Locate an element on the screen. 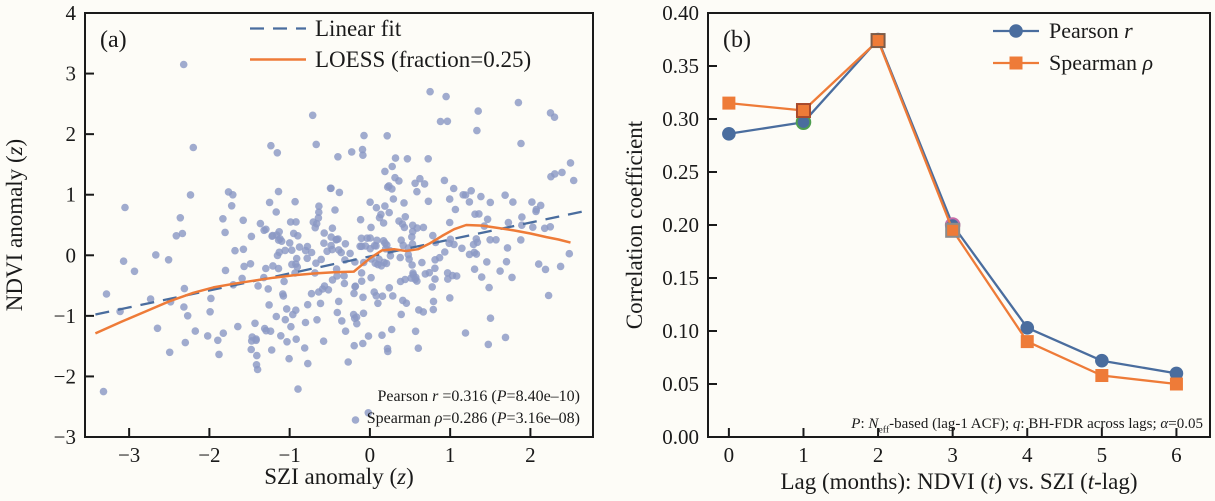 This screenshot has width=1215, height=501. loess-curve is located at coordinates (332, 279).